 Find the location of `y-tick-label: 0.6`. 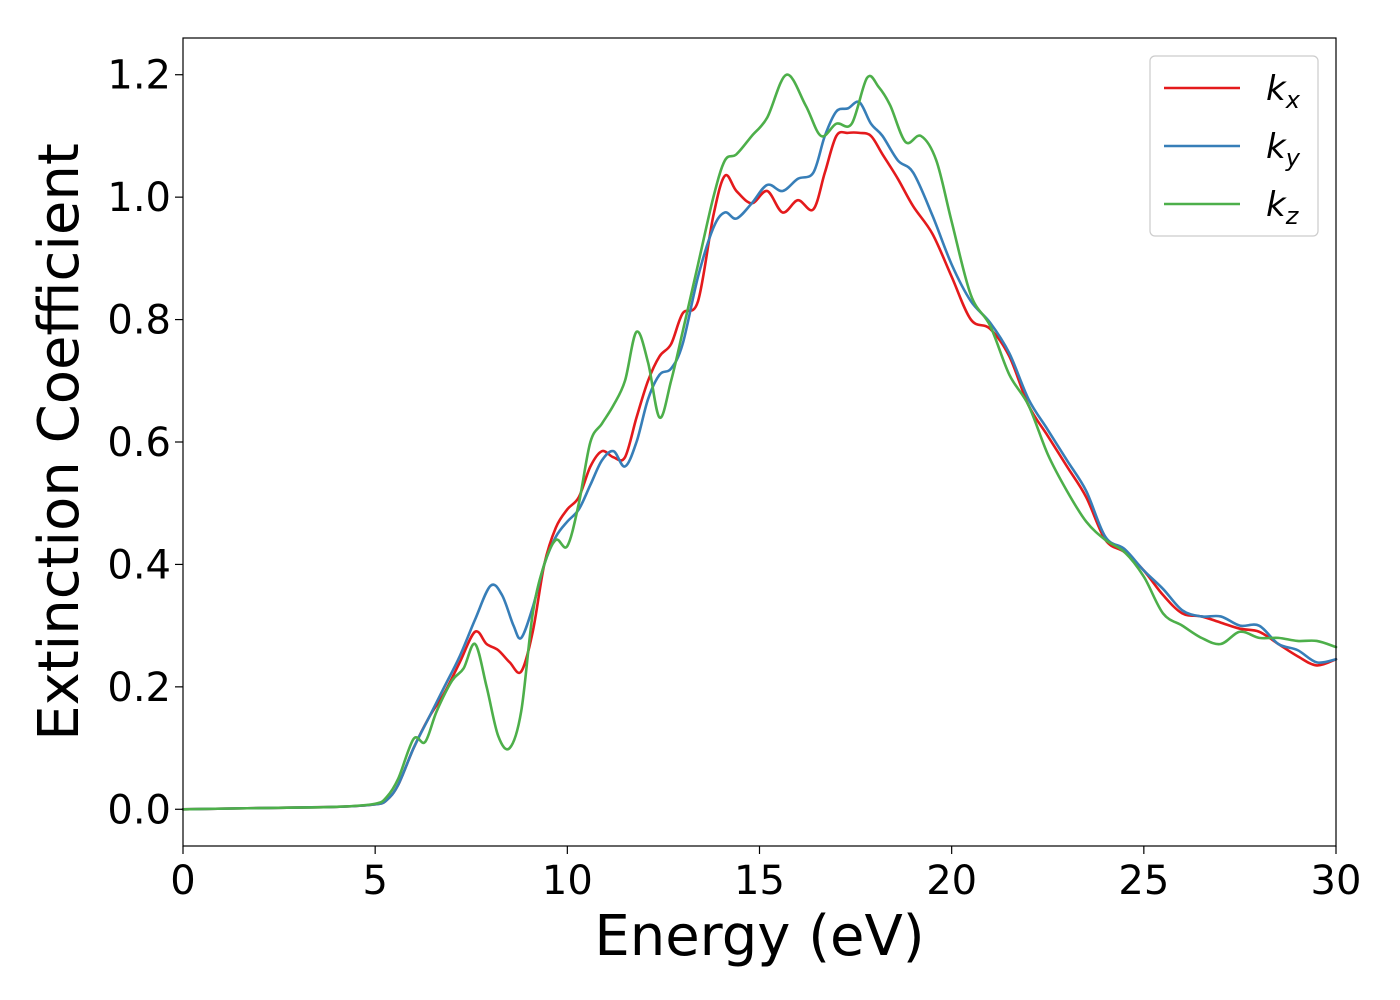

y-tick-label: 0.6 is located at coordinates (139, 443).